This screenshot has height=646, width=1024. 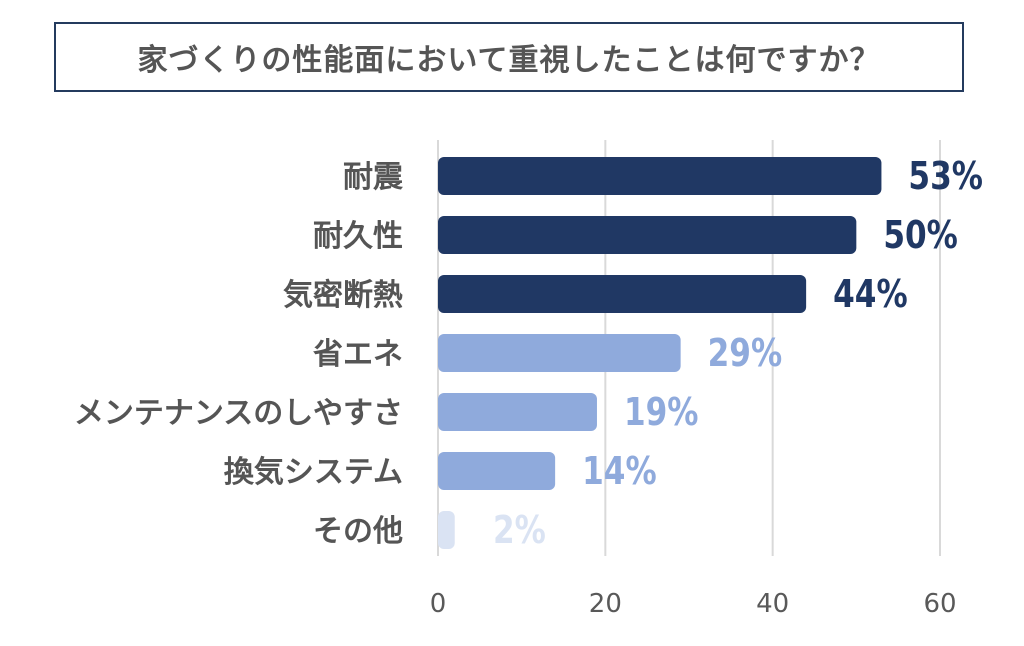 I want to click on value-label: 29%, so click(x=745, y=354).